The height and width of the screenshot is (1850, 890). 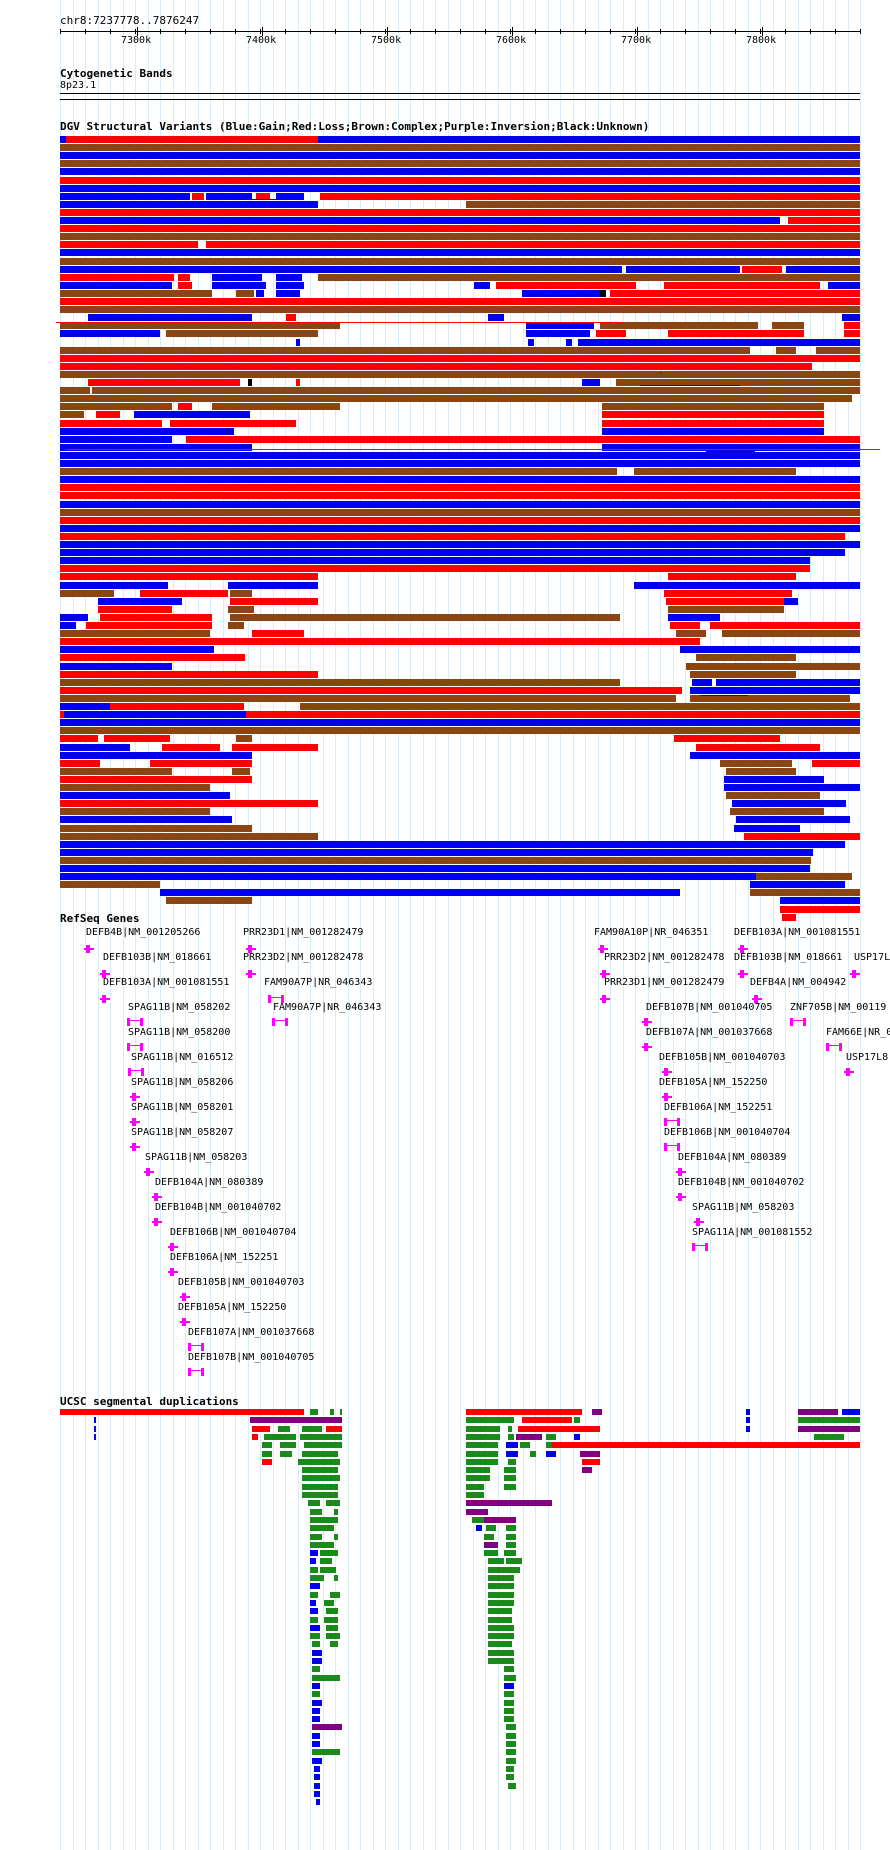 What do you see at coordinates (251, 1332) in the screenshot?
I see `gene-label: DEFB107A|NM_001037668` at bounding box center [251, 1332].